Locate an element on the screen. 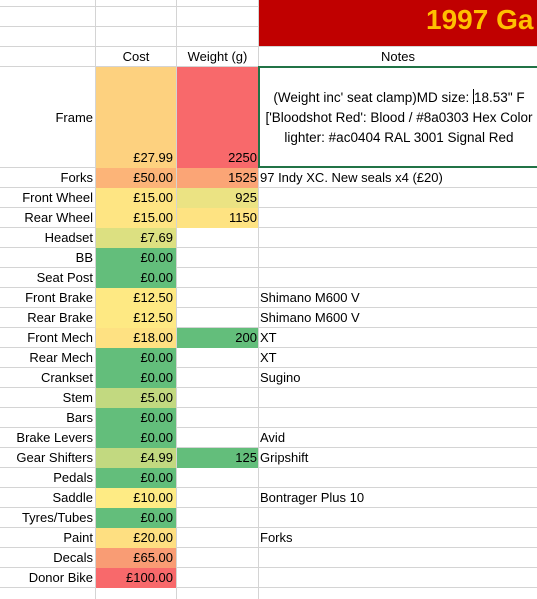  cost-cell: £18.00 is located at coordinates (136, 338).